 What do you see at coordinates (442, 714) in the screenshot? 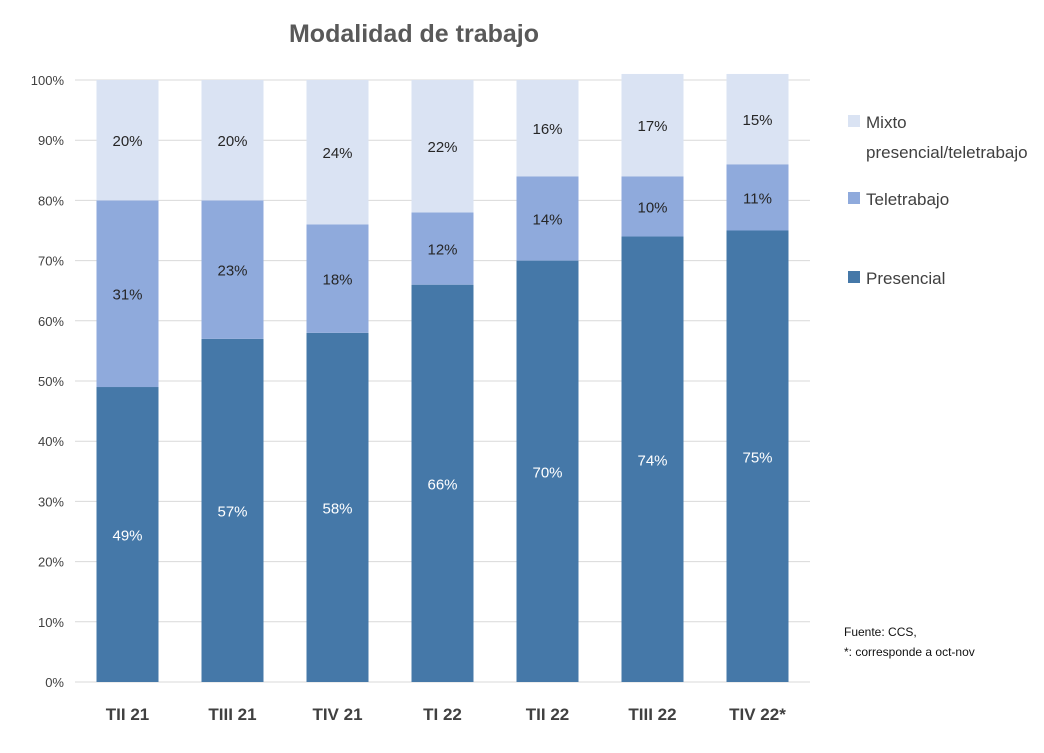
I see `x-category-label: TI 22` at bounding box center [442, 714].